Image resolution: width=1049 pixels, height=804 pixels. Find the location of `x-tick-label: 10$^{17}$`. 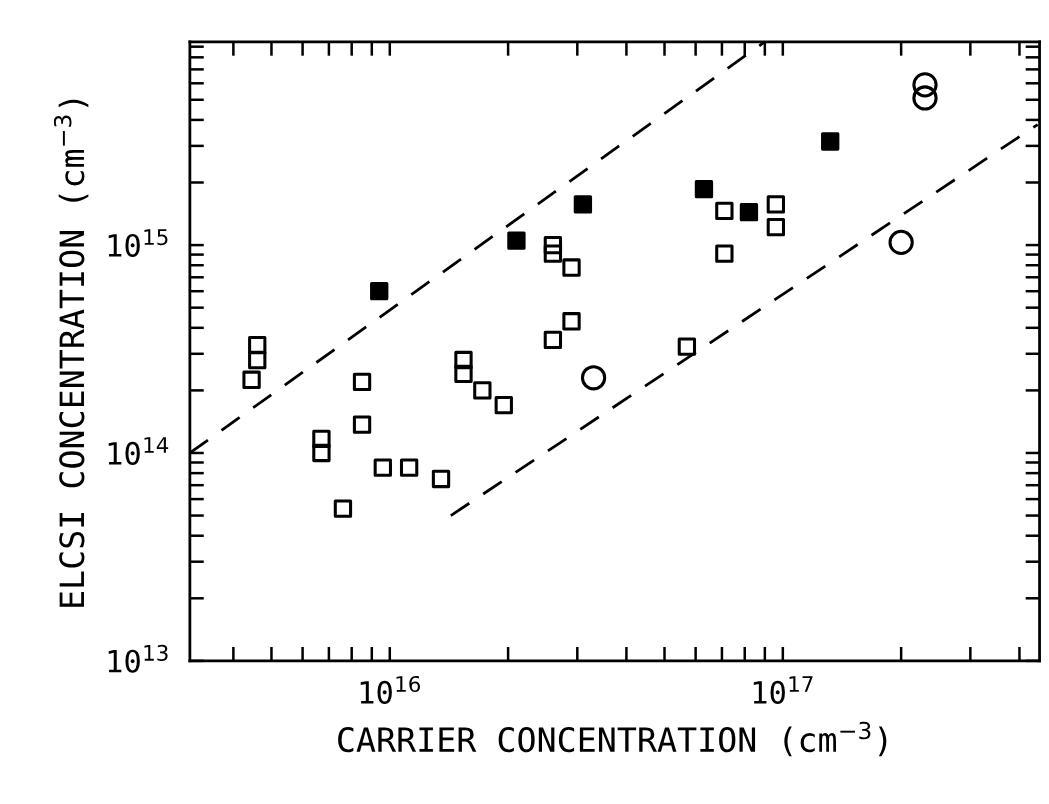

x-tick-label: 10$^{17}$ is located at coordinates (783, 690).